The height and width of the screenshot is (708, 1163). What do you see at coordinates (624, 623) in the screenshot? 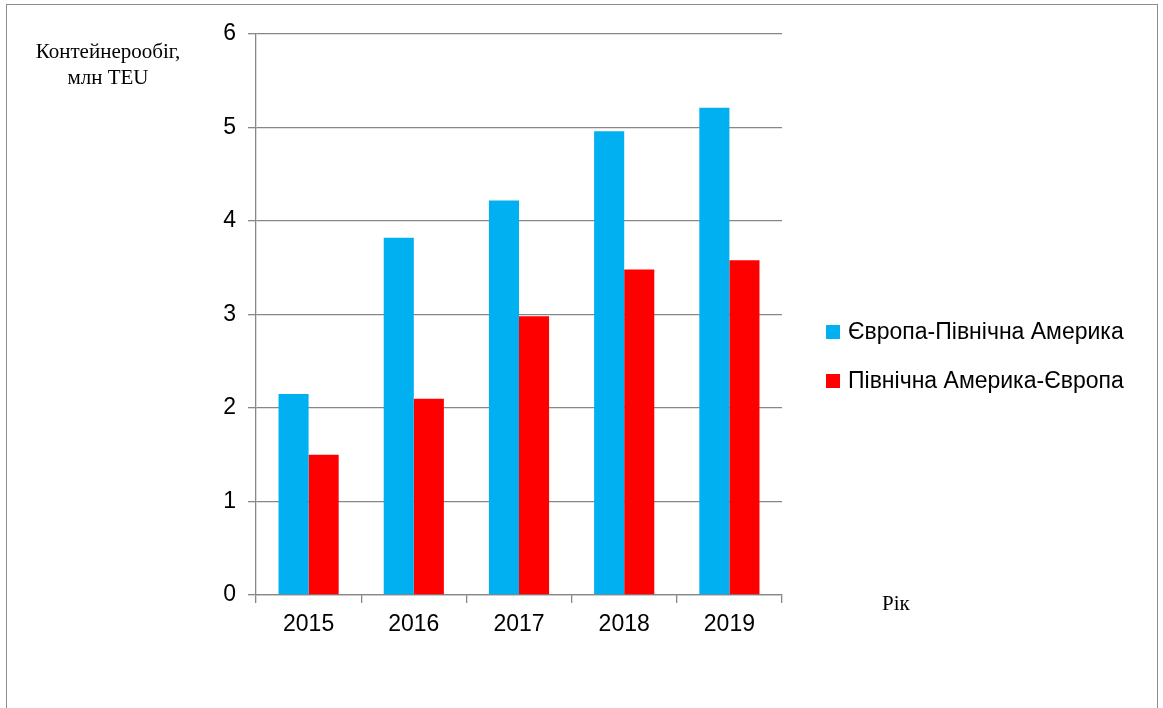
I see `x-tick-label: 2018` at bounding box center [624, 623].